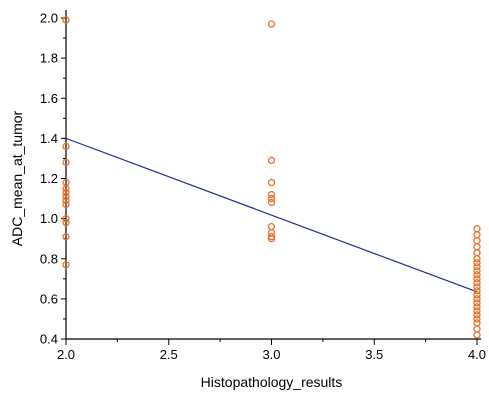 The height and width of the screenshot is (394, 489). Describe the element at coordinates (271, 354) in the screenshot. I see `x-tick-label: 3.0` at that location.